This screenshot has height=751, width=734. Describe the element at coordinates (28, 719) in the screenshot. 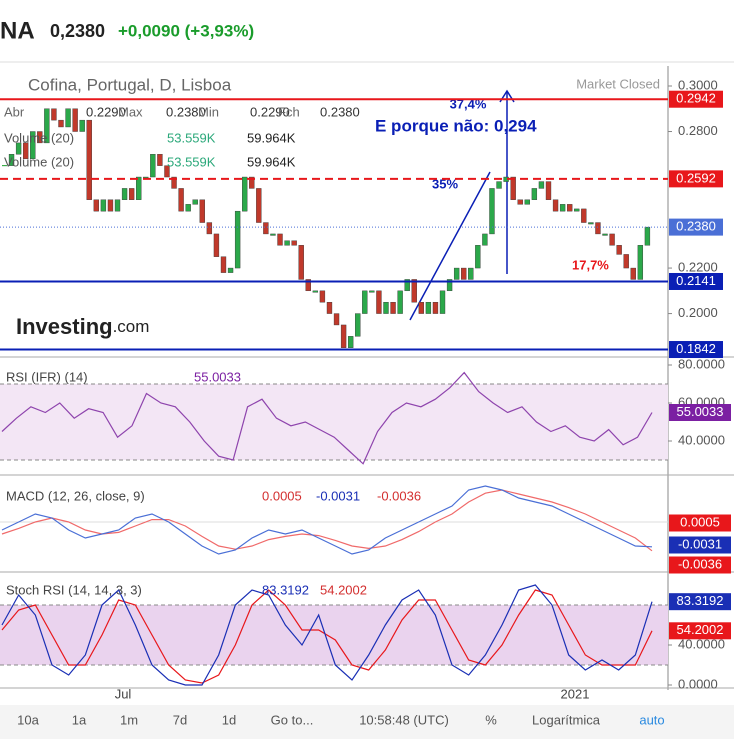

I see `toolbar-button: 10a` at that location.